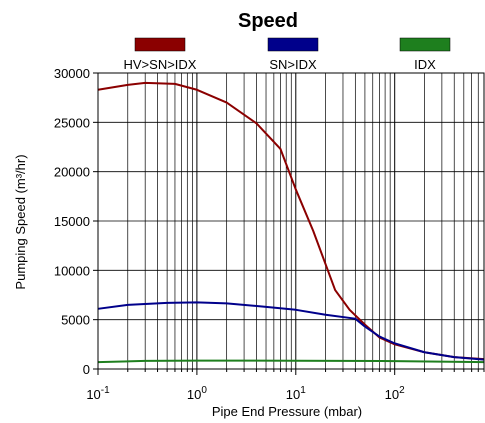  I want to click on legend: HV>SN>IDX SN>IDX IDX, so click(287, 54).